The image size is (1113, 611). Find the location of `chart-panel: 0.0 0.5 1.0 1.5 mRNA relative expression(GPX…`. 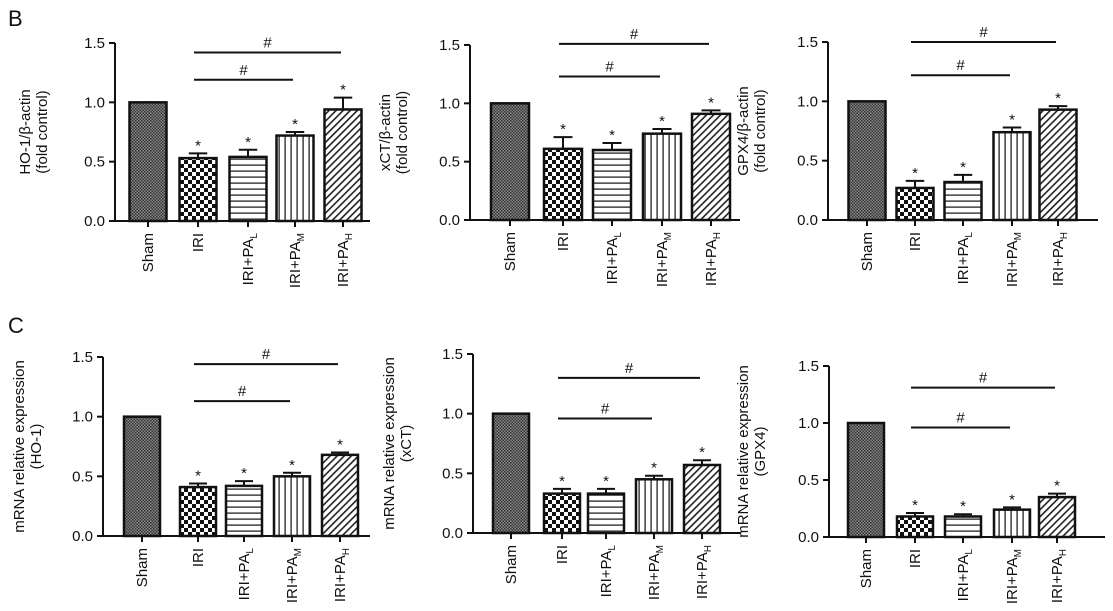

chart-panel: 0.0 0.5 1.0 1.5 mRNA relative expression(GPX… is located at coordinates (920, 481).